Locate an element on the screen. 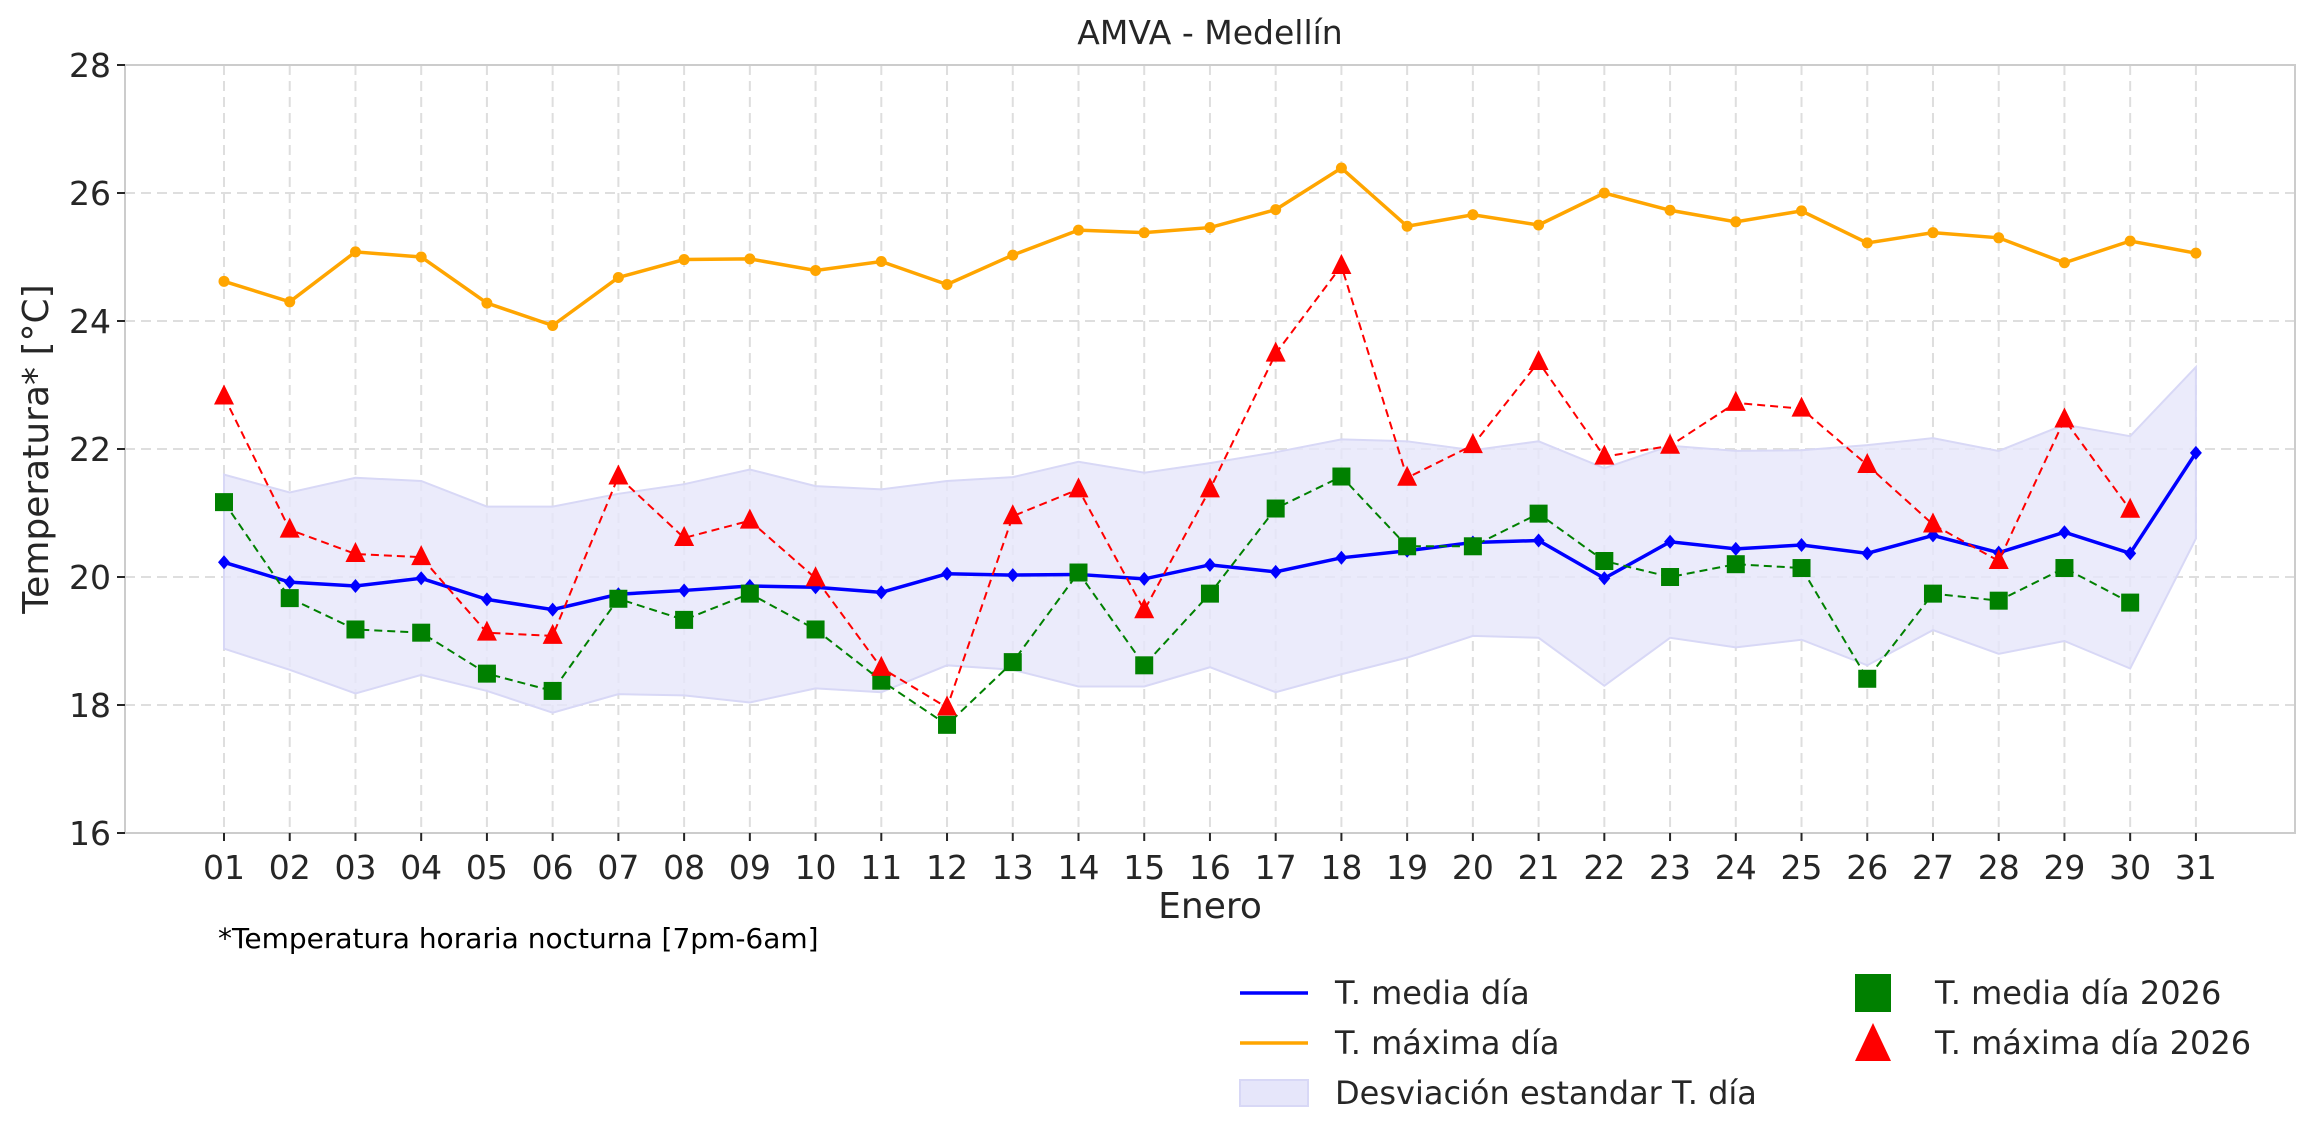 This screenshot has height=1145, width=2314. y-tick-label: 26 is located at coordinates (90, 193).